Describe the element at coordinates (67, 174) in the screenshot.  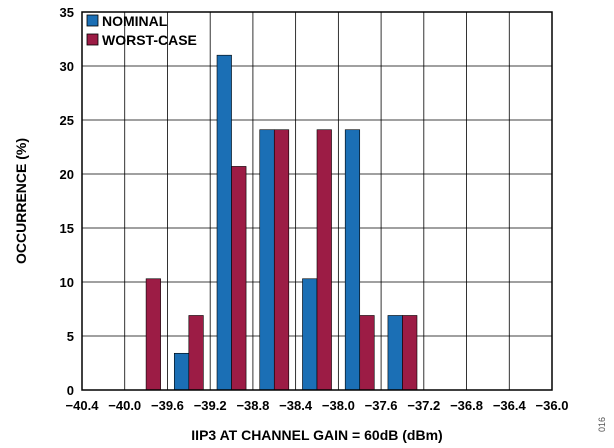
I see `y-tick-label: 20` at that location.